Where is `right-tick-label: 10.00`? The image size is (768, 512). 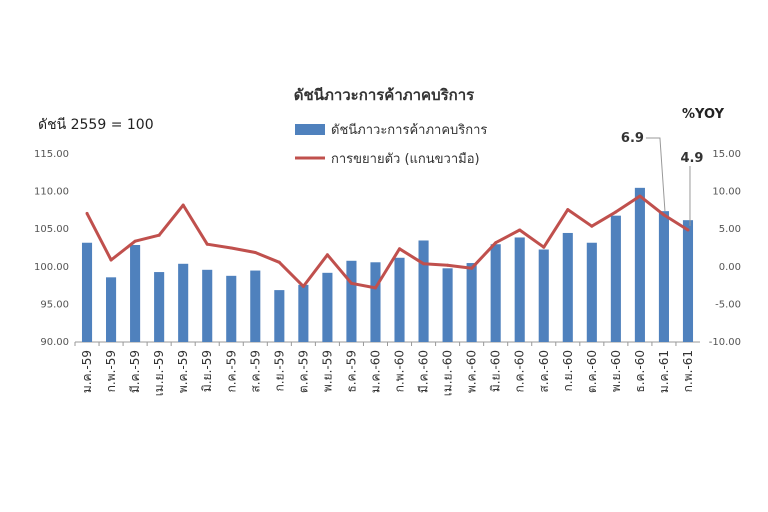 right-tick-label: 10.00 is located at coordinates (726, 192).